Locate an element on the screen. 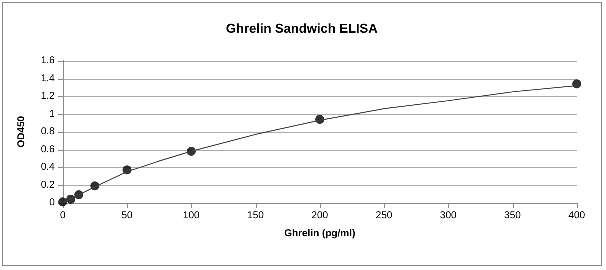  y-tick-label: 0 is located at coordinates (52, 203).